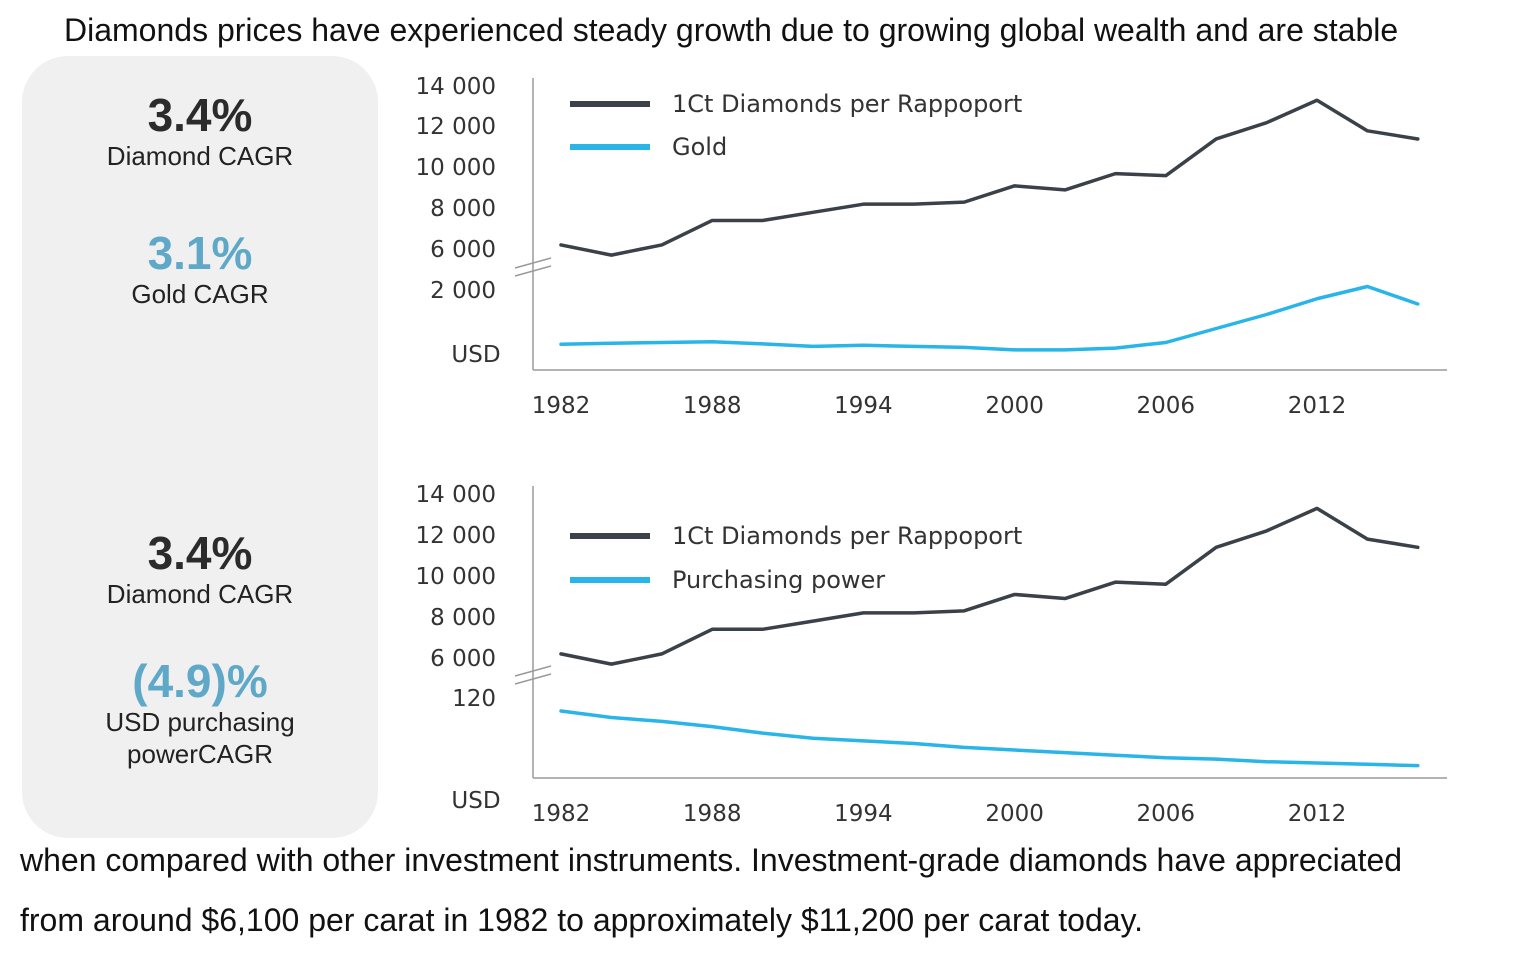  What do you see at coordinates (1317, 814) in the screenshot?
I see `chart2-x-tick-label: 2012` at bounding box center [1317, 814].